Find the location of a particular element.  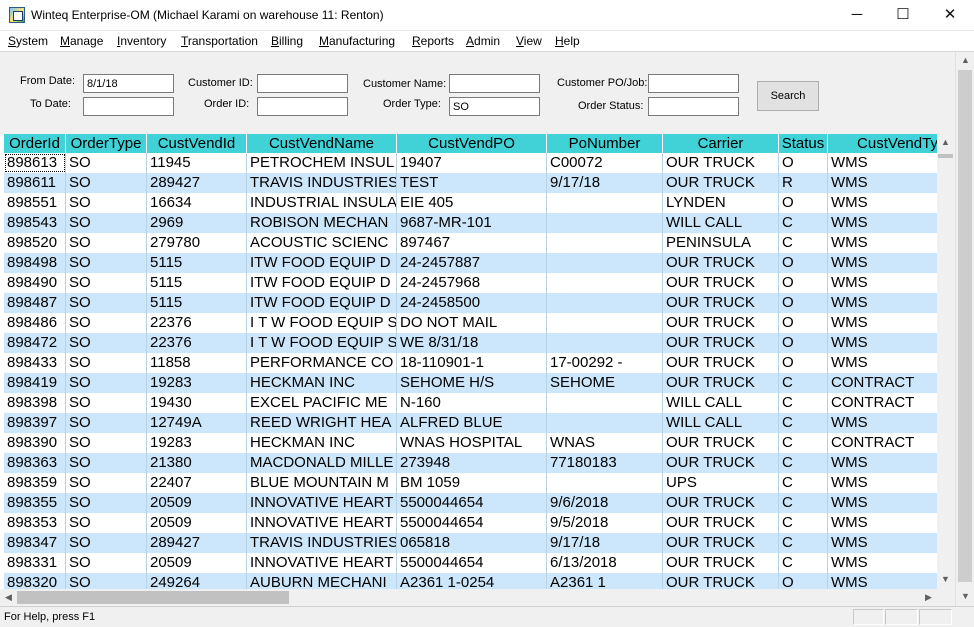

order-type-input is located at coordinates (494, 106).